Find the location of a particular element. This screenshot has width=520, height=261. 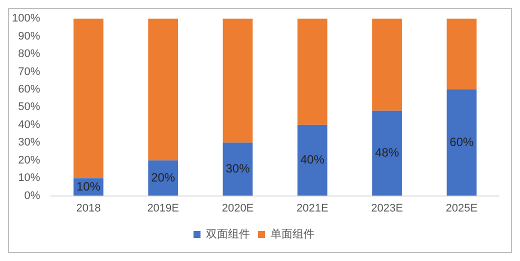

y-tick-label: 40% is located at coordinates (29, 124).